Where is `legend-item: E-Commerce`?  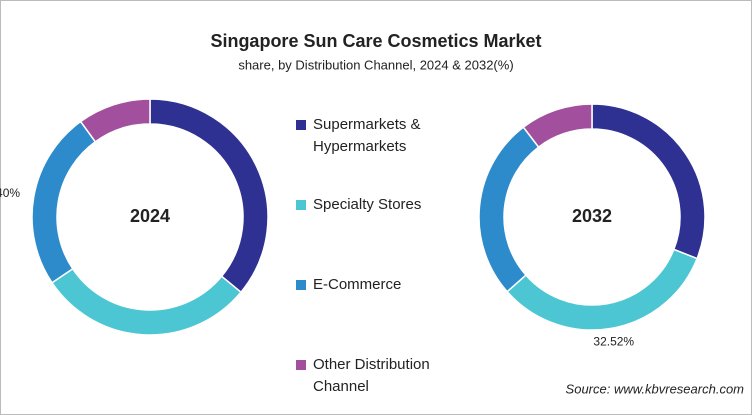
legend-item: E-Commerce is located at coordinates (371, 285).